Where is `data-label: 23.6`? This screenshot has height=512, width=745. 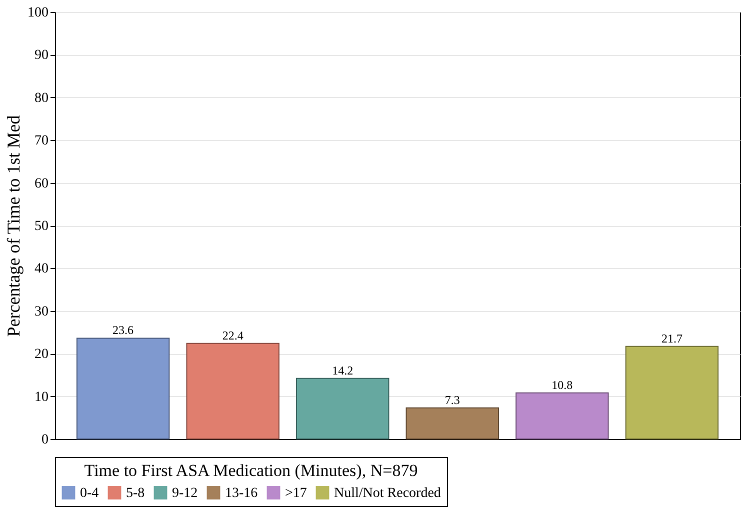
data-label: 23.6 is located at coordinates (123, 330).